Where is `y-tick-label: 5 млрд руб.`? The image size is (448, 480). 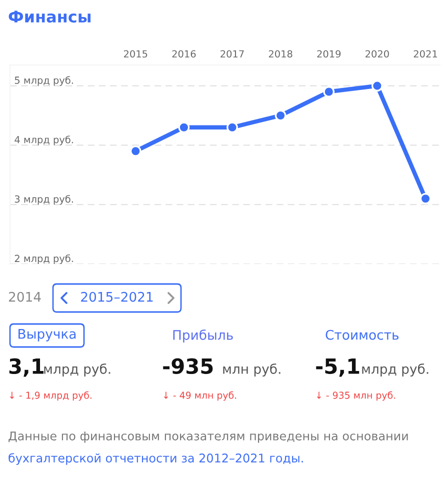 y-tick-label: 5 млрд руб. is located at coordinates (43, 81).